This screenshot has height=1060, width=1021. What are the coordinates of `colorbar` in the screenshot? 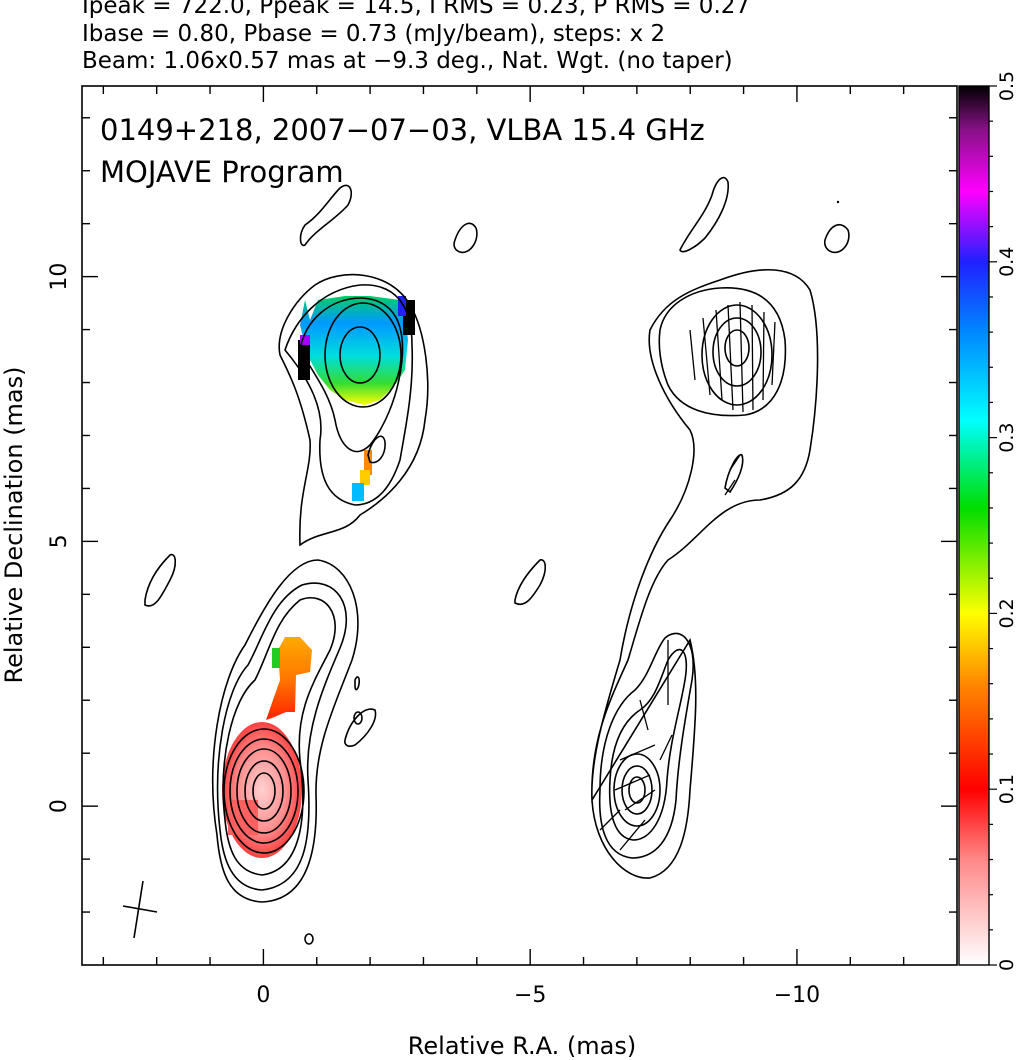 It's located at (974, 525).